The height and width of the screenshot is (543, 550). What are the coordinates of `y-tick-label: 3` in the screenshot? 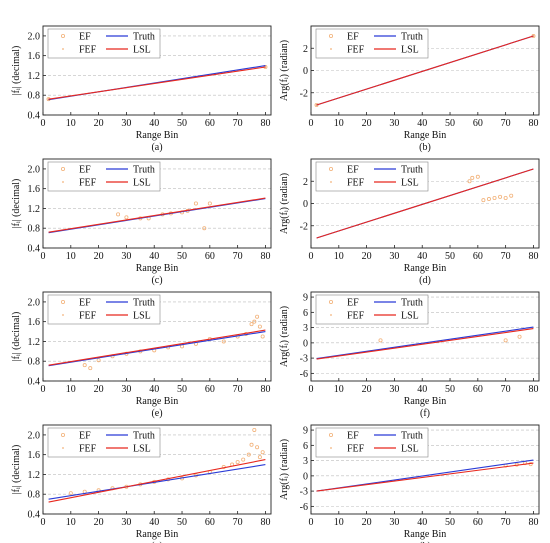 It's located at (305, 328).